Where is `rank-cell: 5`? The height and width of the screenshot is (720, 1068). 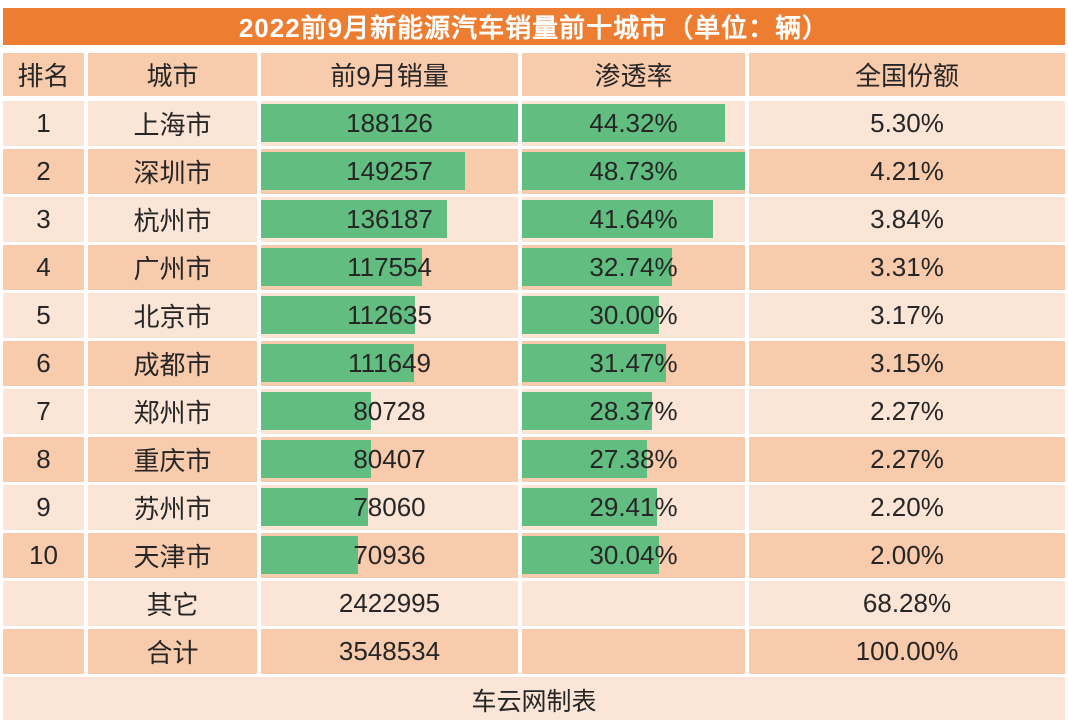
rank-cell: 5 is located at coordinates (43, 315).